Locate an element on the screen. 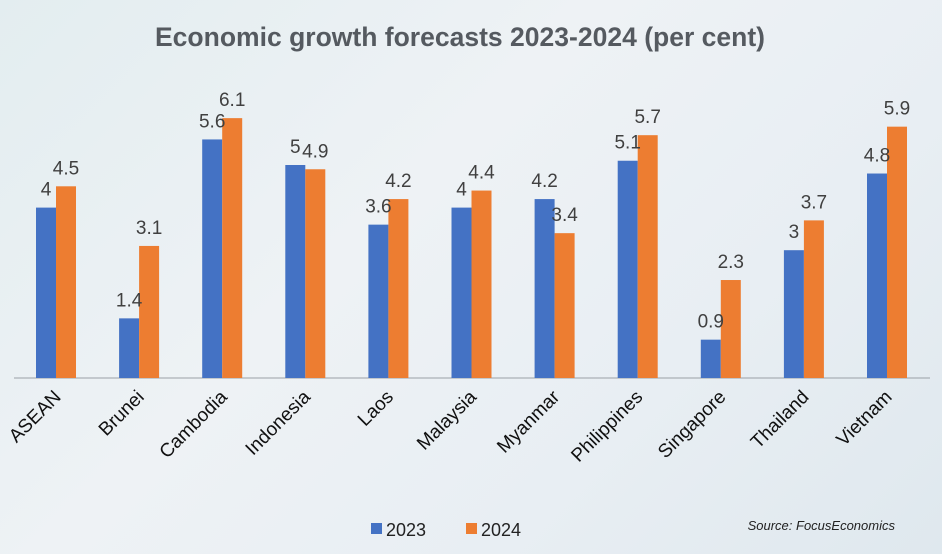  bar-thailand-2024 is located at coordinates (813, 299).